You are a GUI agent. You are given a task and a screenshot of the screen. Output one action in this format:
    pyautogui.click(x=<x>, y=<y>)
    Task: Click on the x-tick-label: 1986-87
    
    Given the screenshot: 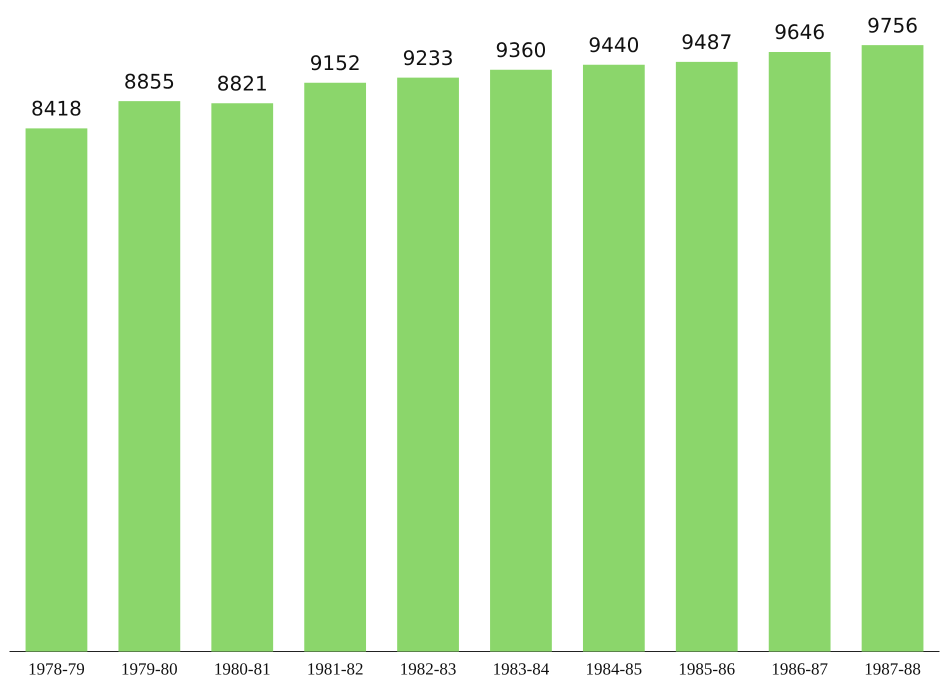 What is the action you would take?
    pyautogui.click(x=799, y=668)
    